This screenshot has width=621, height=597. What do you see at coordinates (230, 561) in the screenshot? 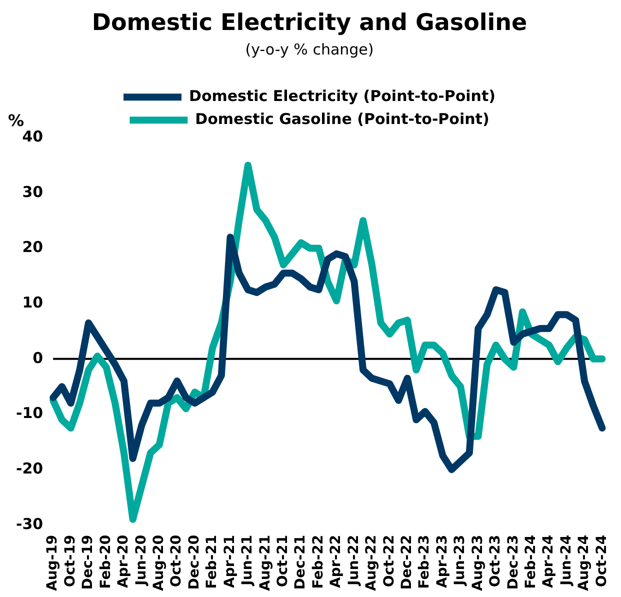
I see `x-tick-label: Apr-21` at bounding box center [230, 561].